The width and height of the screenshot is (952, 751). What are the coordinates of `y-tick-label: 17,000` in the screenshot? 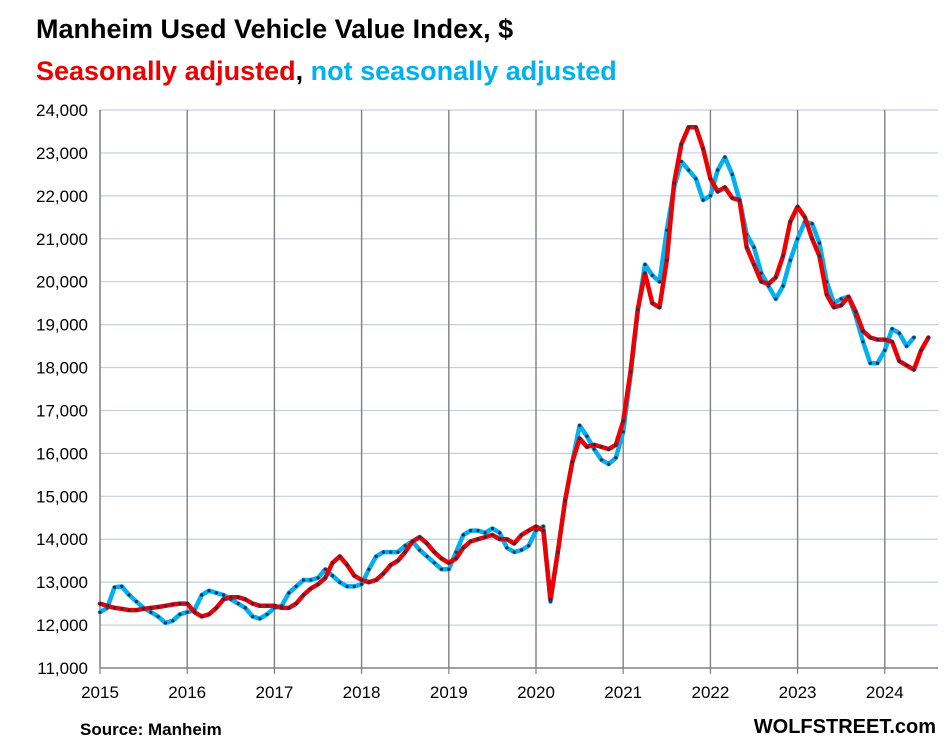 It's located at (62, 410).